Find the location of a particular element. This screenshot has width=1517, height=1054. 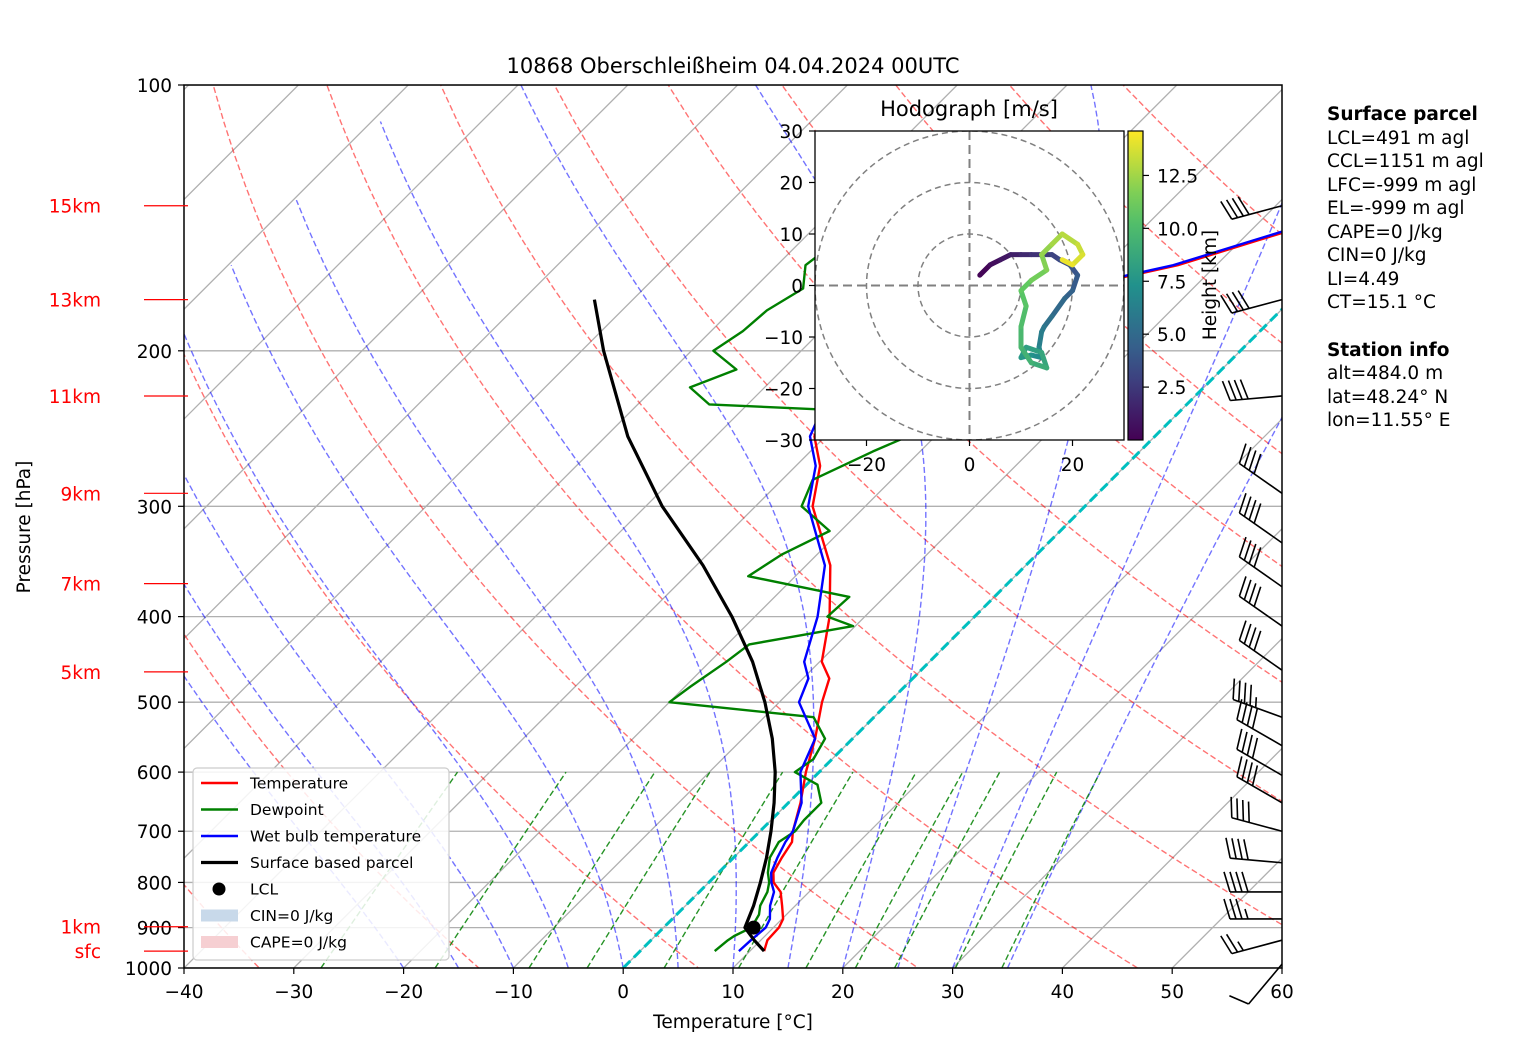

height-label: 15km is located at coordinates (75, 207).